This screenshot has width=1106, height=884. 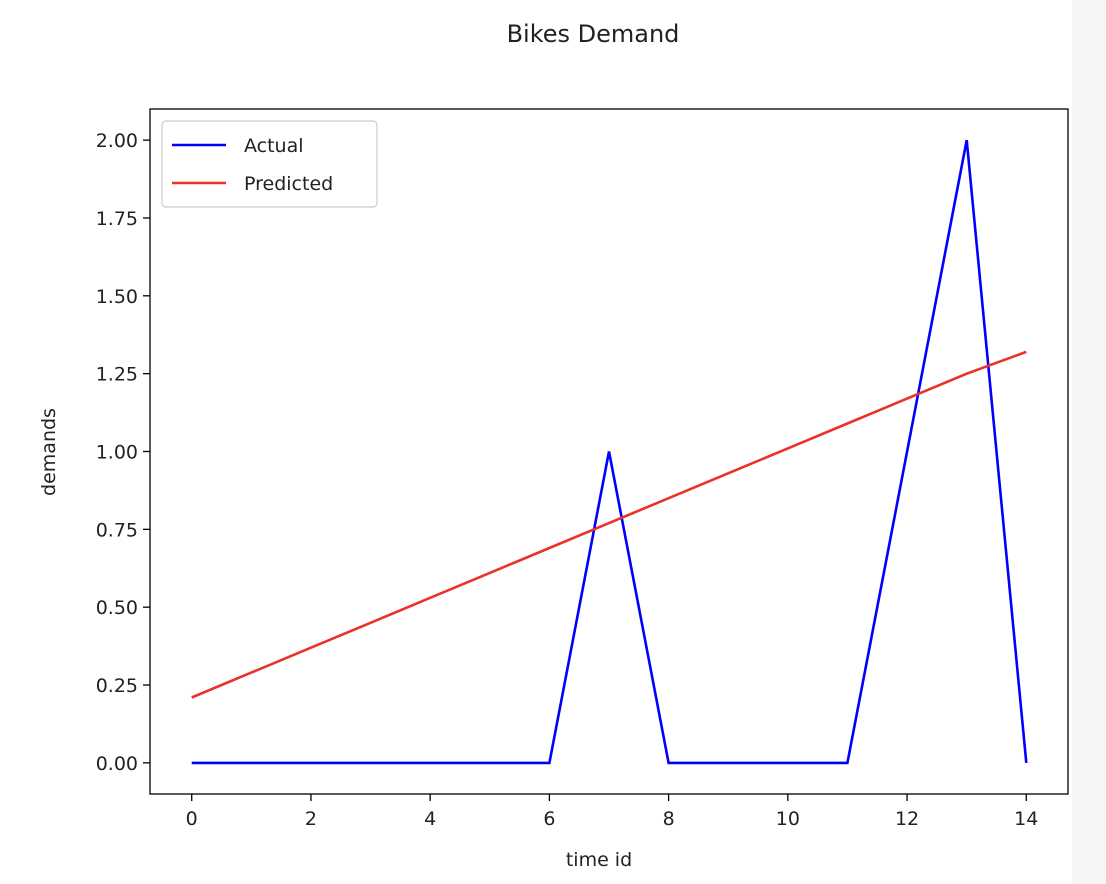 What do you see at coordinates (599, 860) in the screenshot?
I see `x-axis-label: time id` at bounding box center [599, 860].